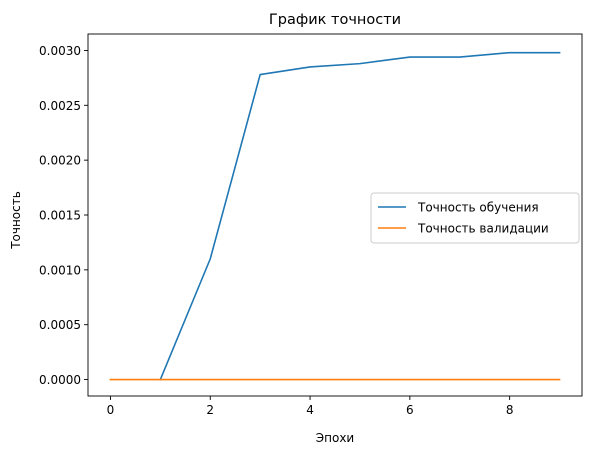 This screenshot has height=455, width=593. Describe the element at coordinates (60, 51) in the screenshot. I see `y-tick-label: 0.0030` at that location.